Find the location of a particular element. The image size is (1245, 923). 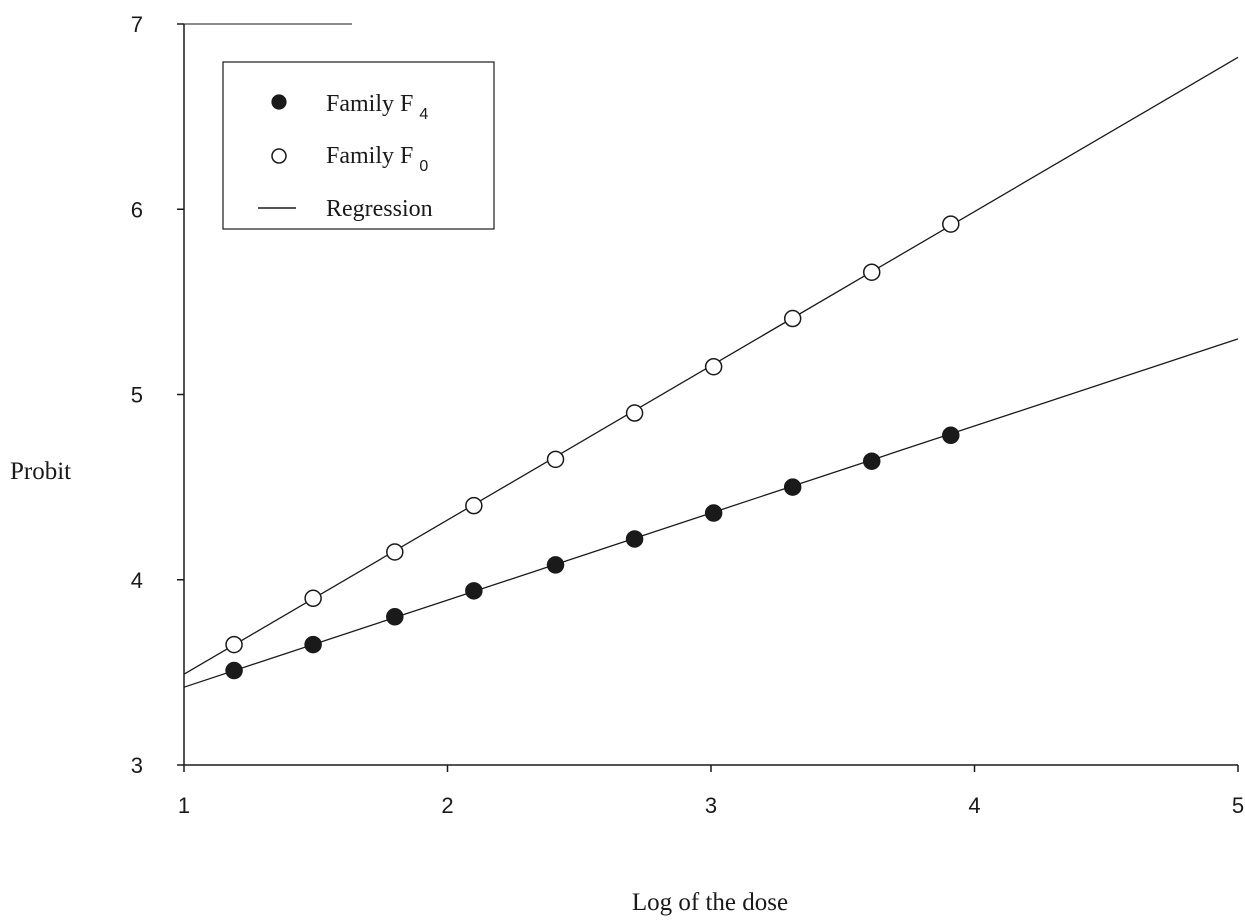

y-tick-label: 6 is located at coordinates (137, 209).